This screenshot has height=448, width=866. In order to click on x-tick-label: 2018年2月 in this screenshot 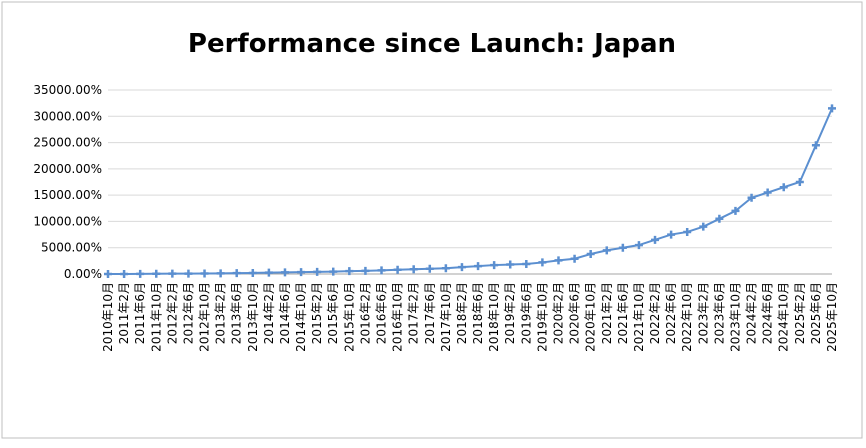, I will do `click(462, 313)`.